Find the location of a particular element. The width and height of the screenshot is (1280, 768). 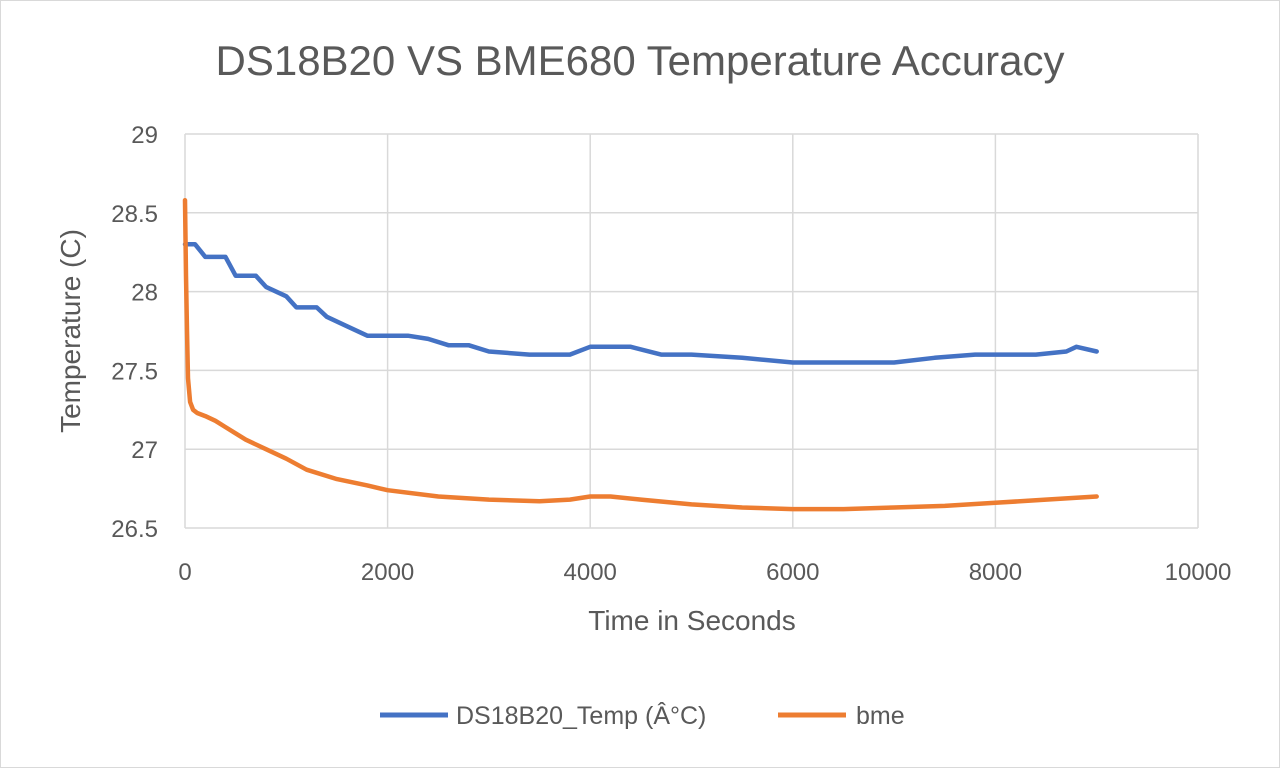

x-axis-title: Time in Seconds is located at coordinates (692, 620).